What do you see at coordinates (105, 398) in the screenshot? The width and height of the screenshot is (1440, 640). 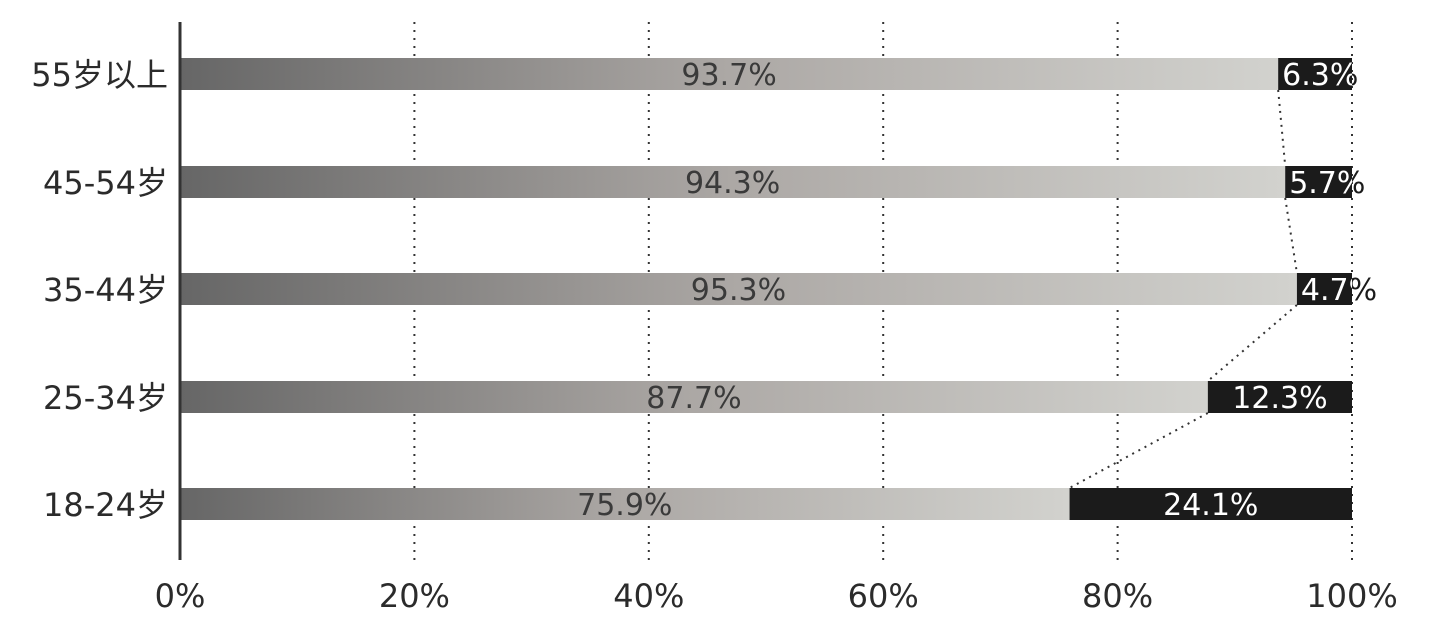 I see `category-label: 25-34岁` at bounding box center [105, 398].